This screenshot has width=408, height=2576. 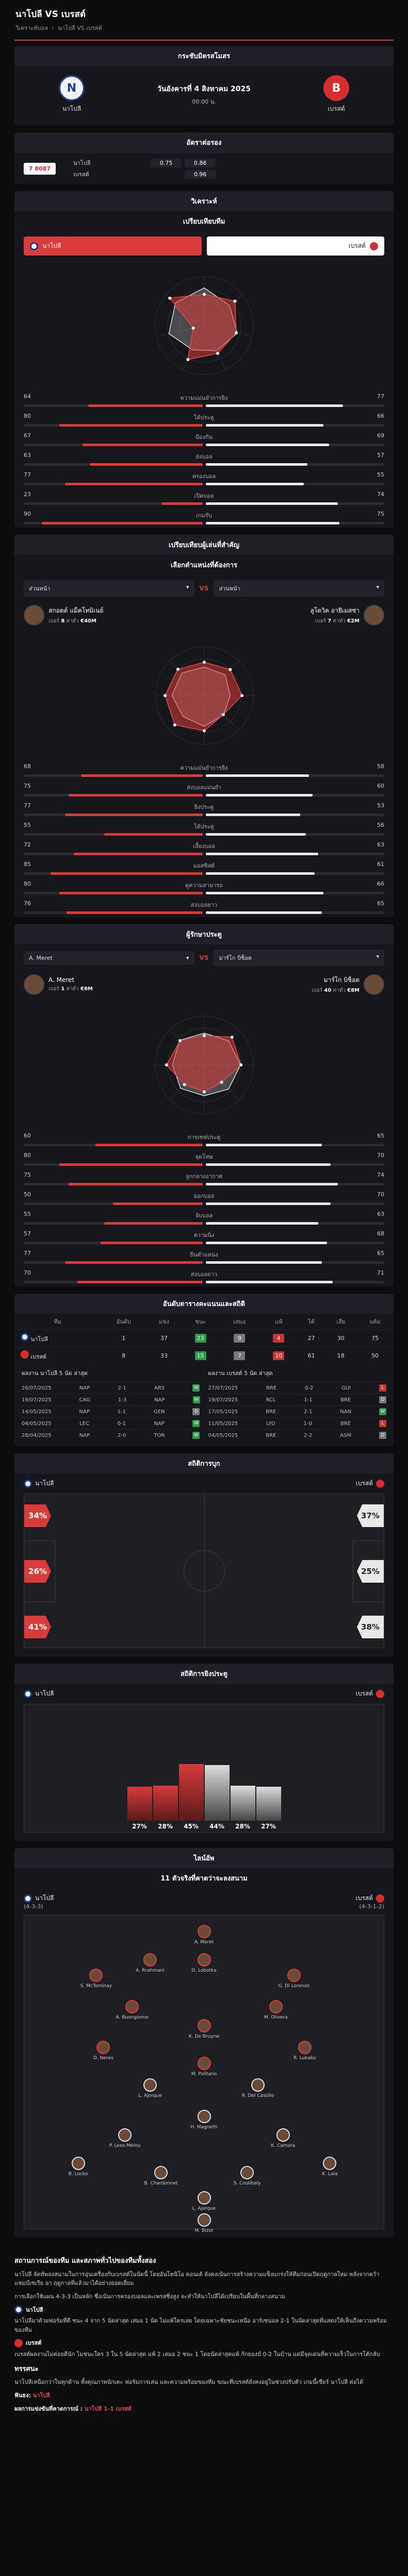 I want to click on match-date: 04/05/2025, so click(x=37, y=1423).